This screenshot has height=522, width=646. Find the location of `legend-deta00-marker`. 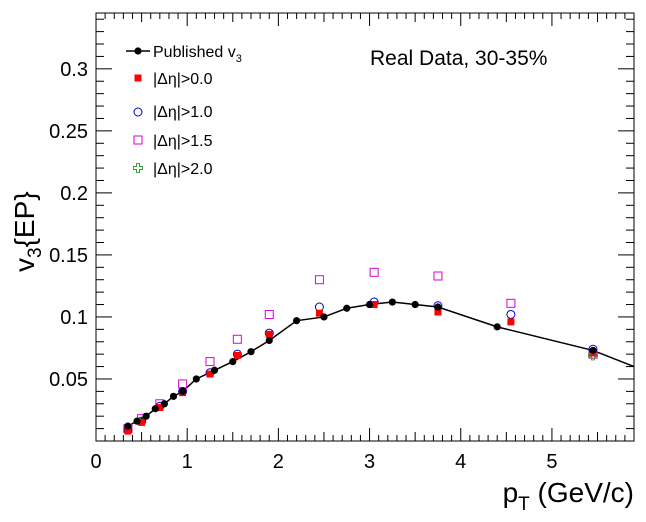

legend-deta00-marker is located at coordinates (138, 78).